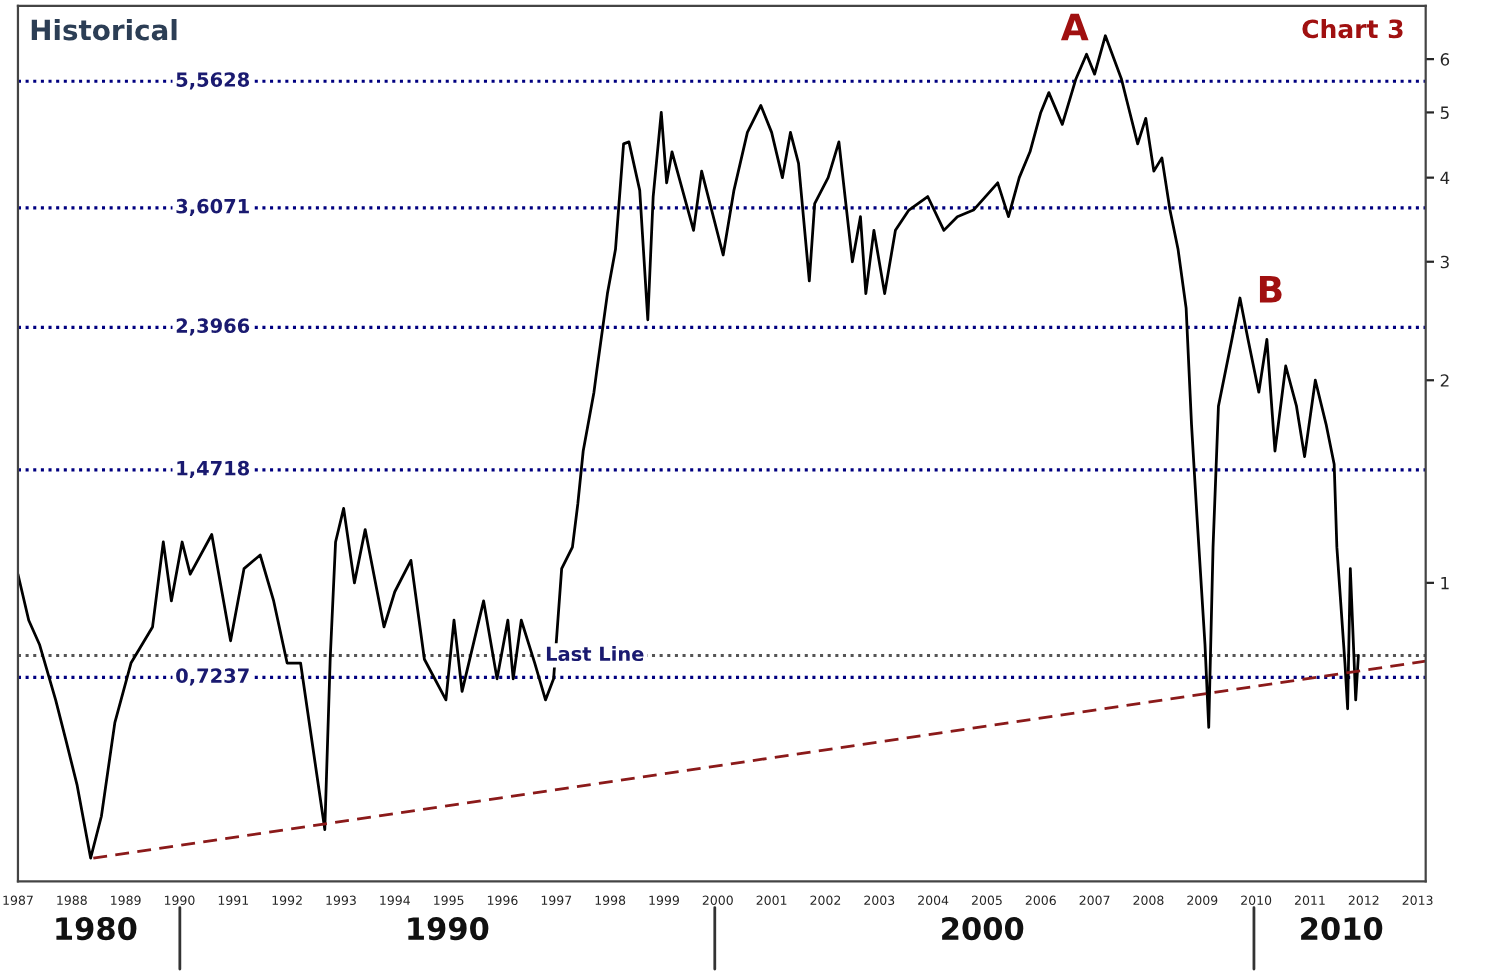 The height and width of the screenshot is (974, 1496). I want to click on ref-line-label: 5,5628, so click(213, 81).